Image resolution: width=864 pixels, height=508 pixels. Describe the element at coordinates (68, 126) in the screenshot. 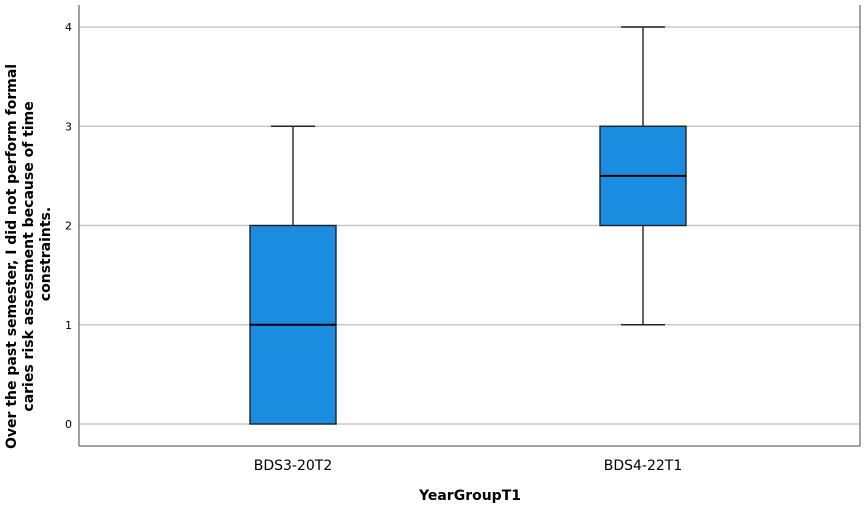

I see `y-tick-label: 3` at that location.